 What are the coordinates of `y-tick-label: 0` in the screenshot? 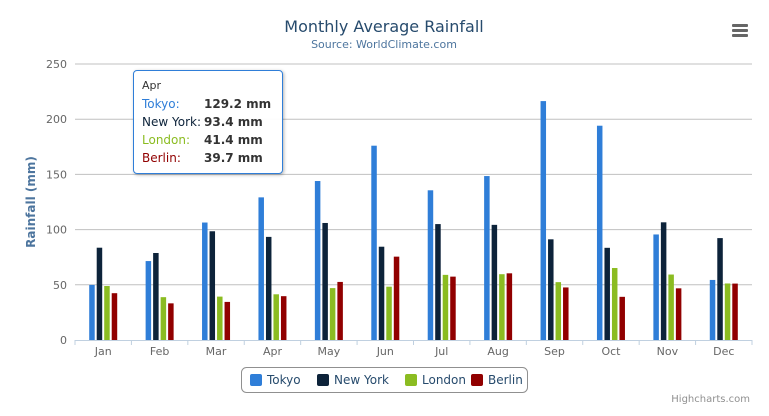 It's located at (63, 340).